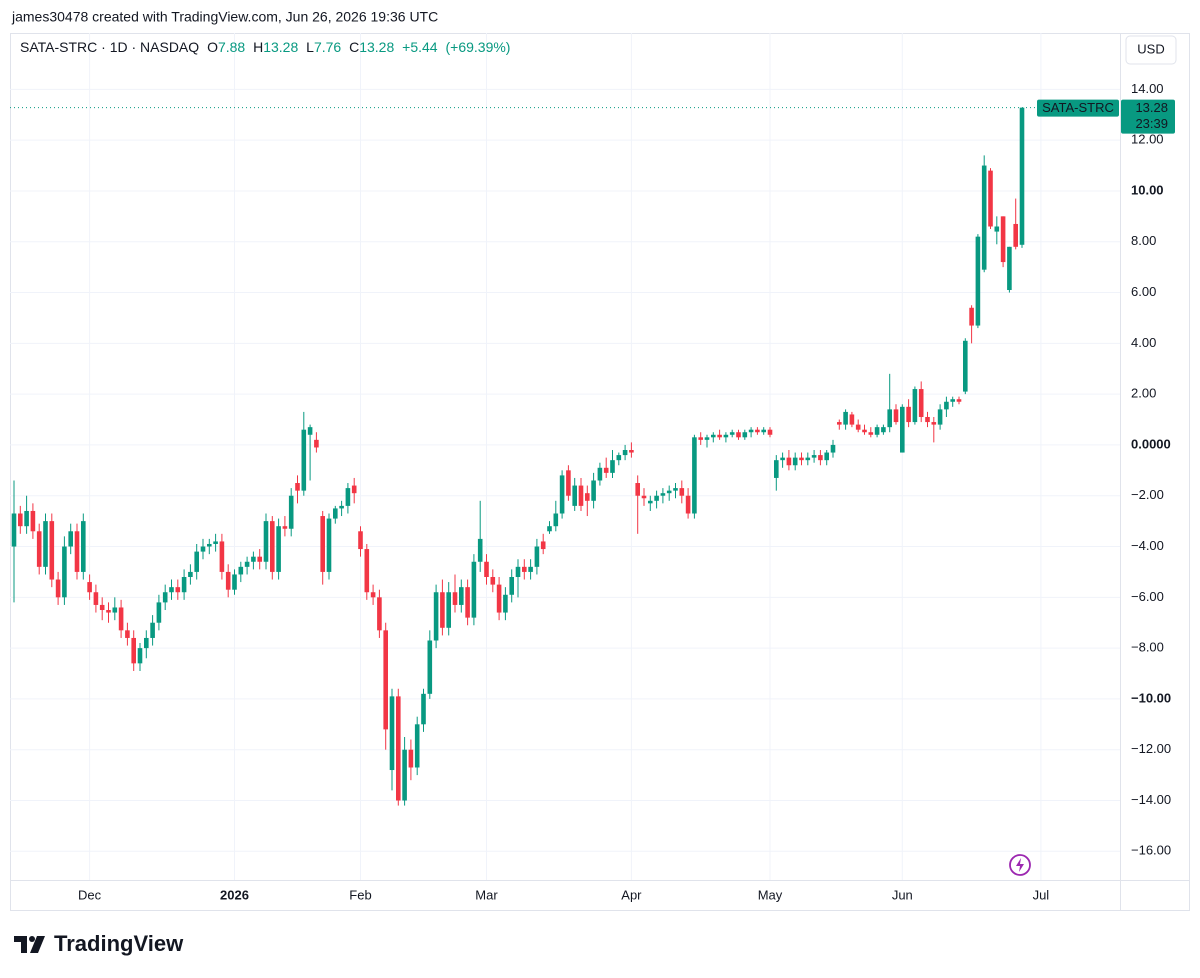  I want to click on currency-button, so click(1151, 50).